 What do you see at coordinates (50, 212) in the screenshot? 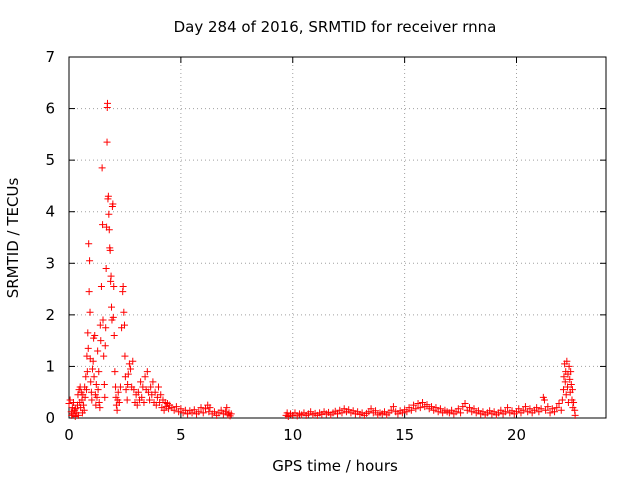
I see `y-tick-label: 4` at bounding box center [50, 212].